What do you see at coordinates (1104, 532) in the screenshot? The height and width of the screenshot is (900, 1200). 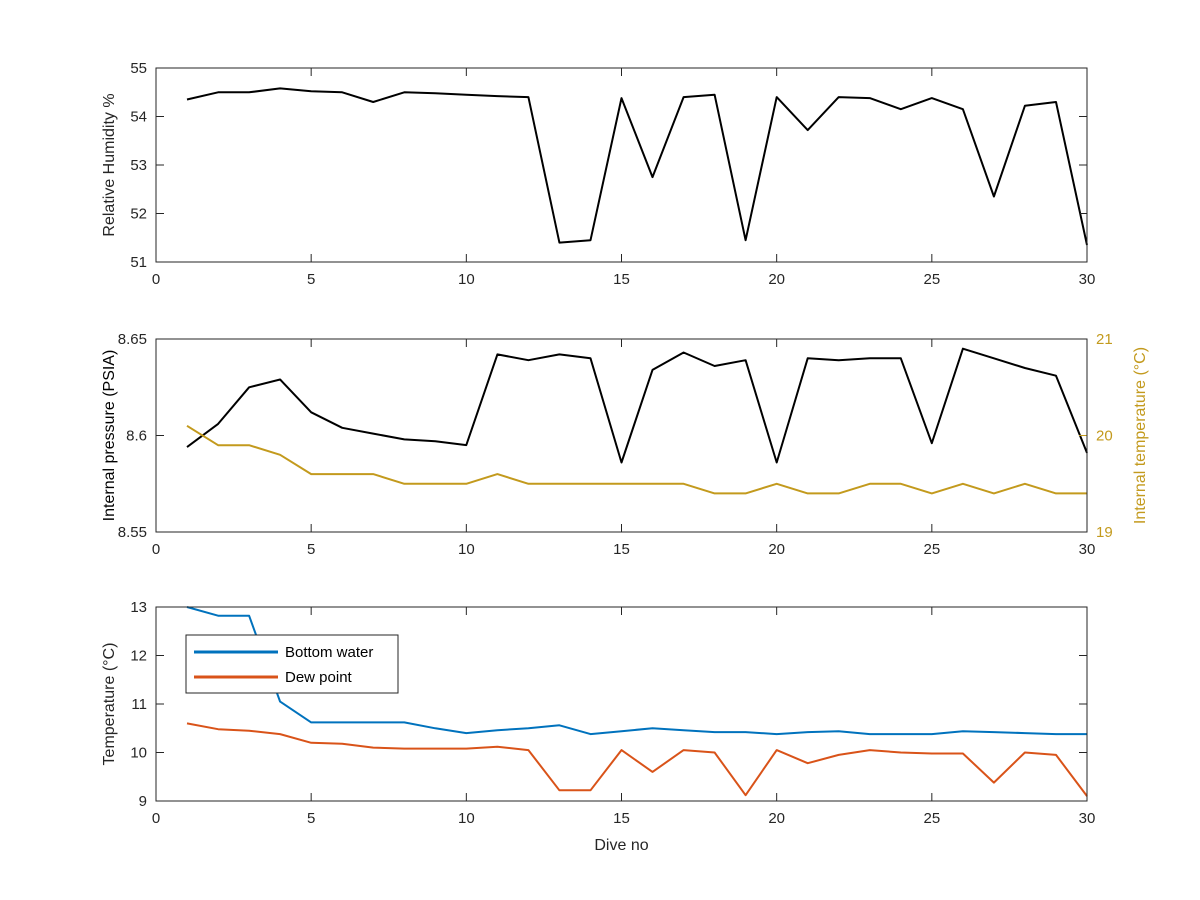 I see `pressure-y-right-tick-label: 19` at bounding box center [1104, 532].